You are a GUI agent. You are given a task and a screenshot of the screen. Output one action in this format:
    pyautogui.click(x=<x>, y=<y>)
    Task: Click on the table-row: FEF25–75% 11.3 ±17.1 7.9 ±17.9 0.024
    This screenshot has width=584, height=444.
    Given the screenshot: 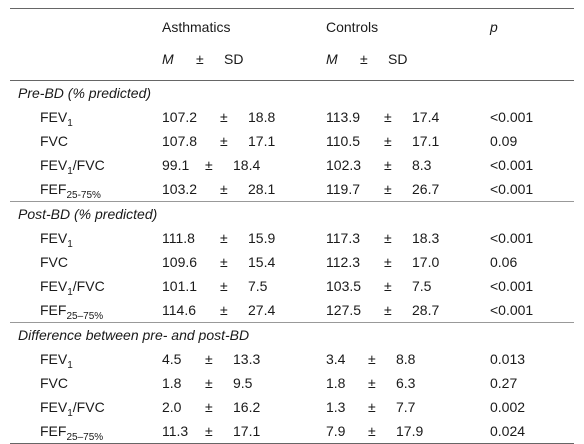 What is the action you would take?
    pyautogui.click(x=292, y=431)
    